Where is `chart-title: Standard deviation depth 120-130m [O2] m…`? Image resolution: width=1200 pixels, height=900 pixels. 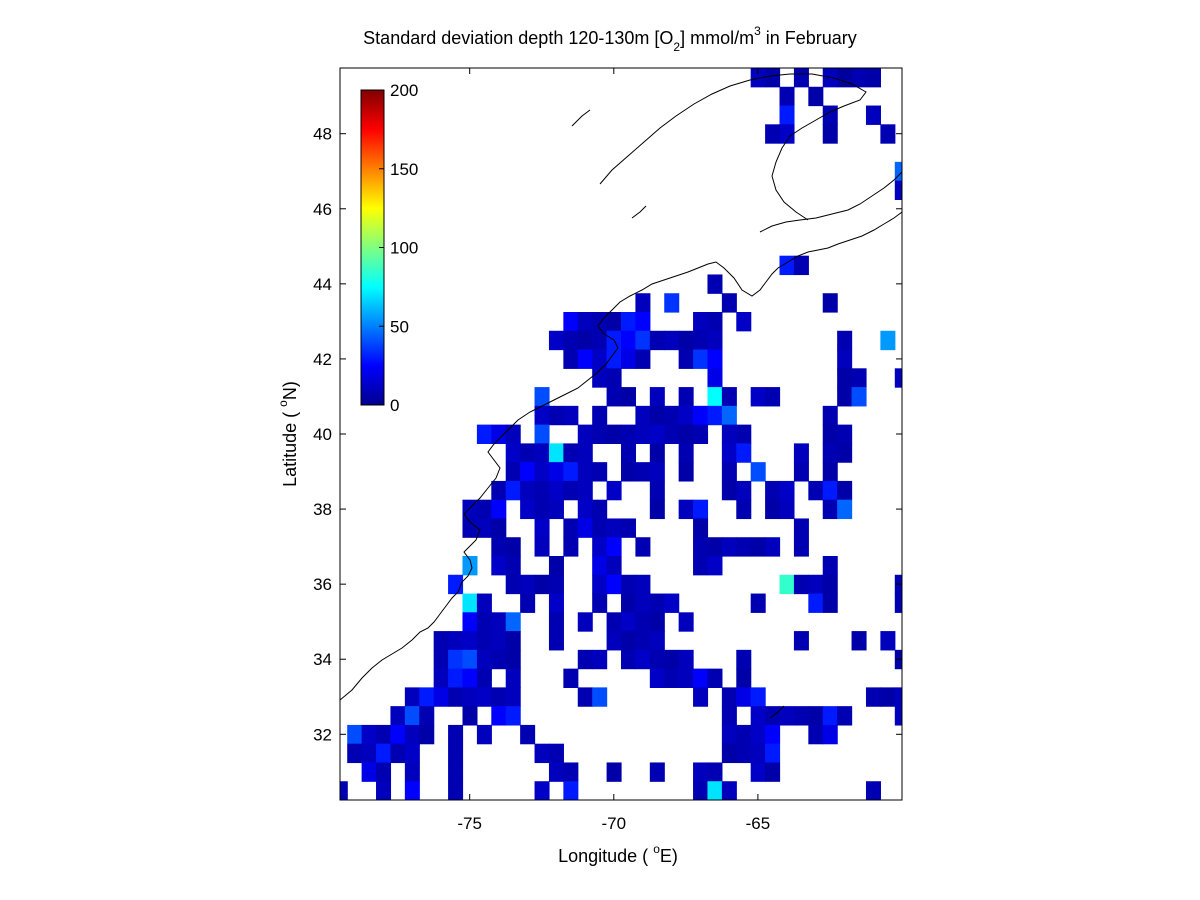 chart-title: Standard deviation depth 120-130m [O2] m… is located at coordinates (610, 39).